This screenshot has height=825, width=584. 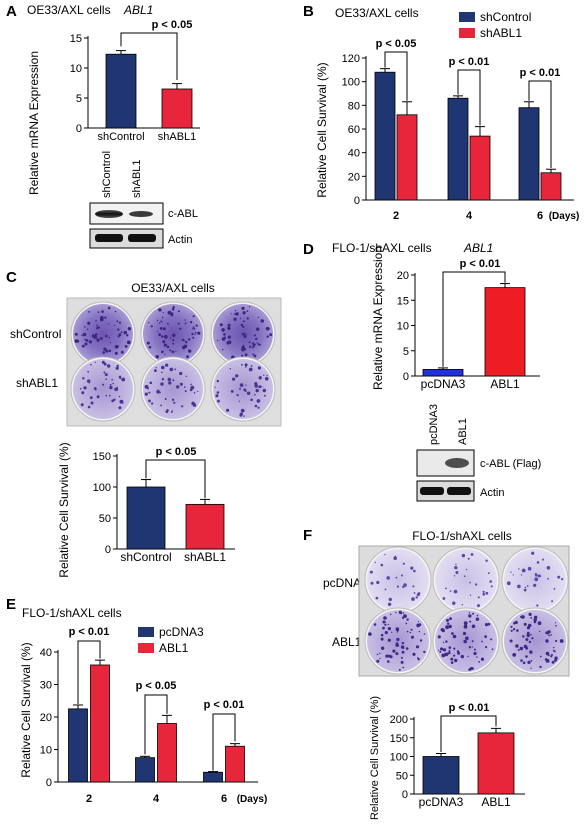 What do you see at coordinates (109, 214) in the screenshot?
I see `panel-a-band` at bounding box center [109, 214].